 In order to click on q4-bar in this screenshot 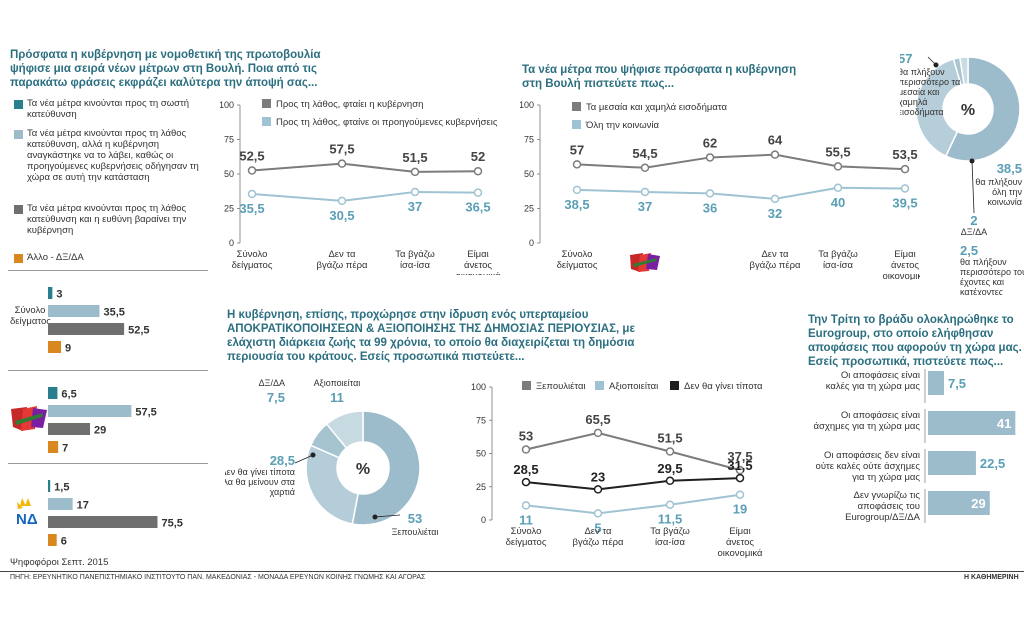, I will do `click(972, 423)`.